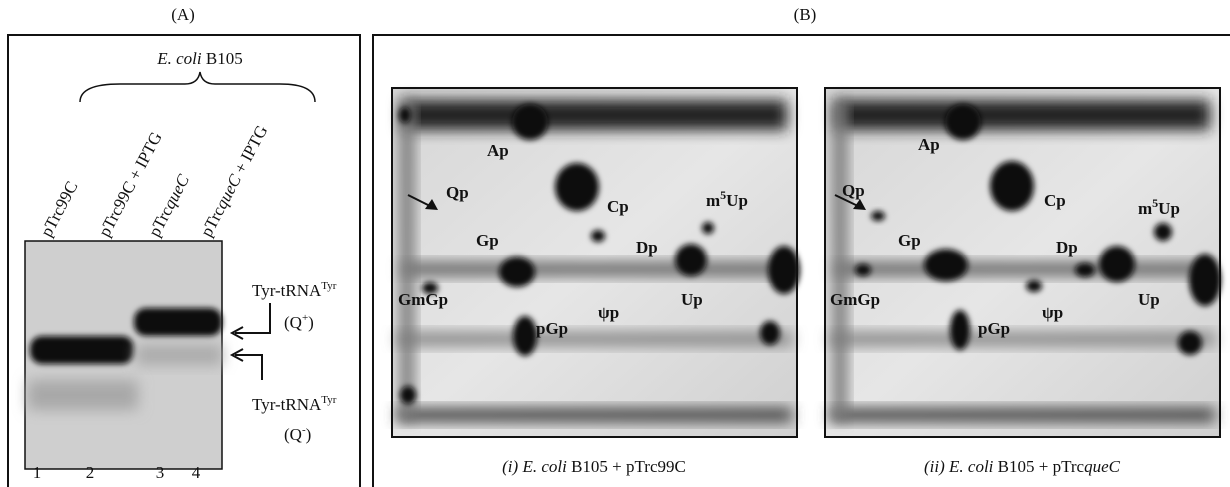 This screenshot has height=487, width=1230. I want to click on lane-number: 1, so click(37, 472).